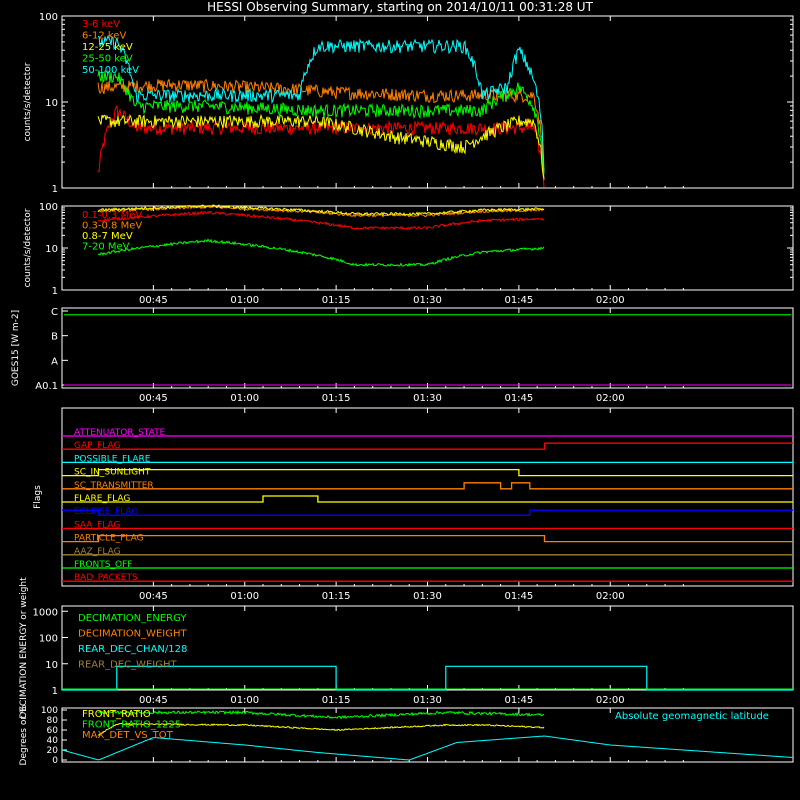  I want to click on goes-ytick-label: A, so click(54, 361).